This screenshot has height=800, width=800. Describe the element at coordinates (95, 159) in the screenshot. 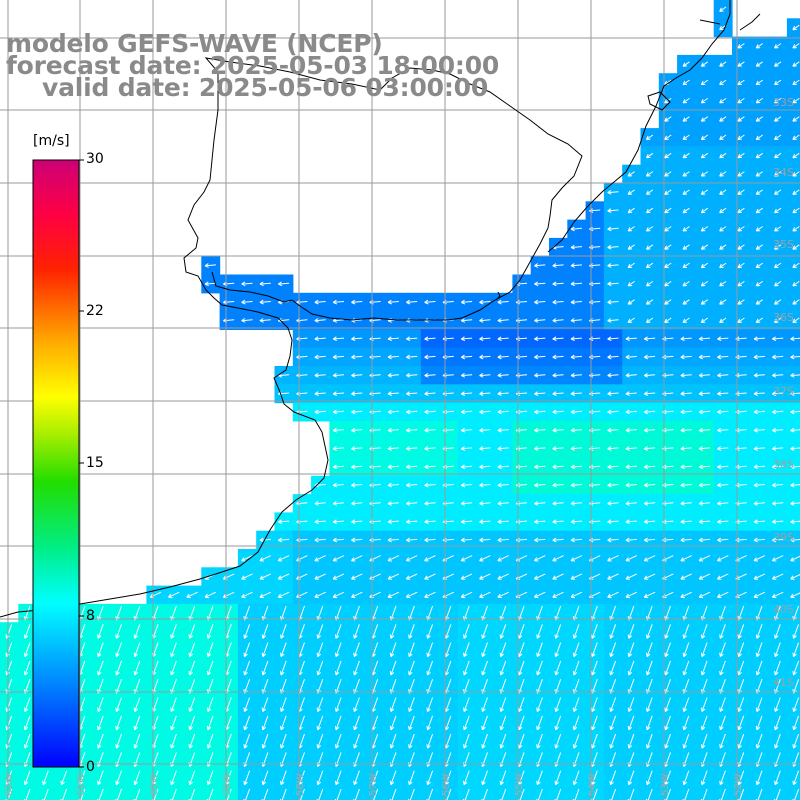

I see `colorbar-tick-label: 30` at that location.